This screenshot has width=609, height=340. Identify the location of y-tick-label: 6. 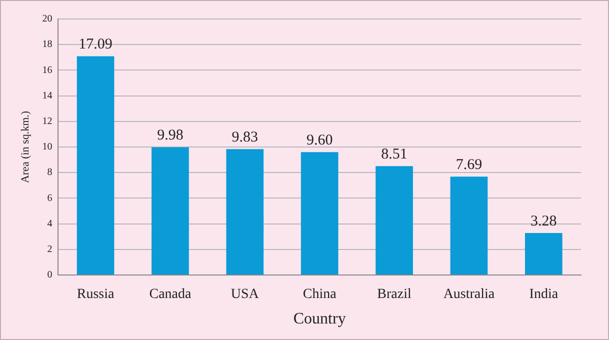
(49, 198).